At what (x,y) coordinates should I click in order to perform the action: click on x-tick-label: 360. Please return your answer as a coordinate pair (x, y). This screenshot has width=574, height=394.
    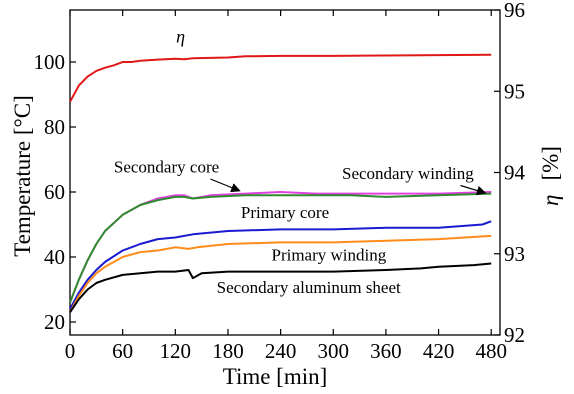
    Looking at the image, I should click on (386, 351).